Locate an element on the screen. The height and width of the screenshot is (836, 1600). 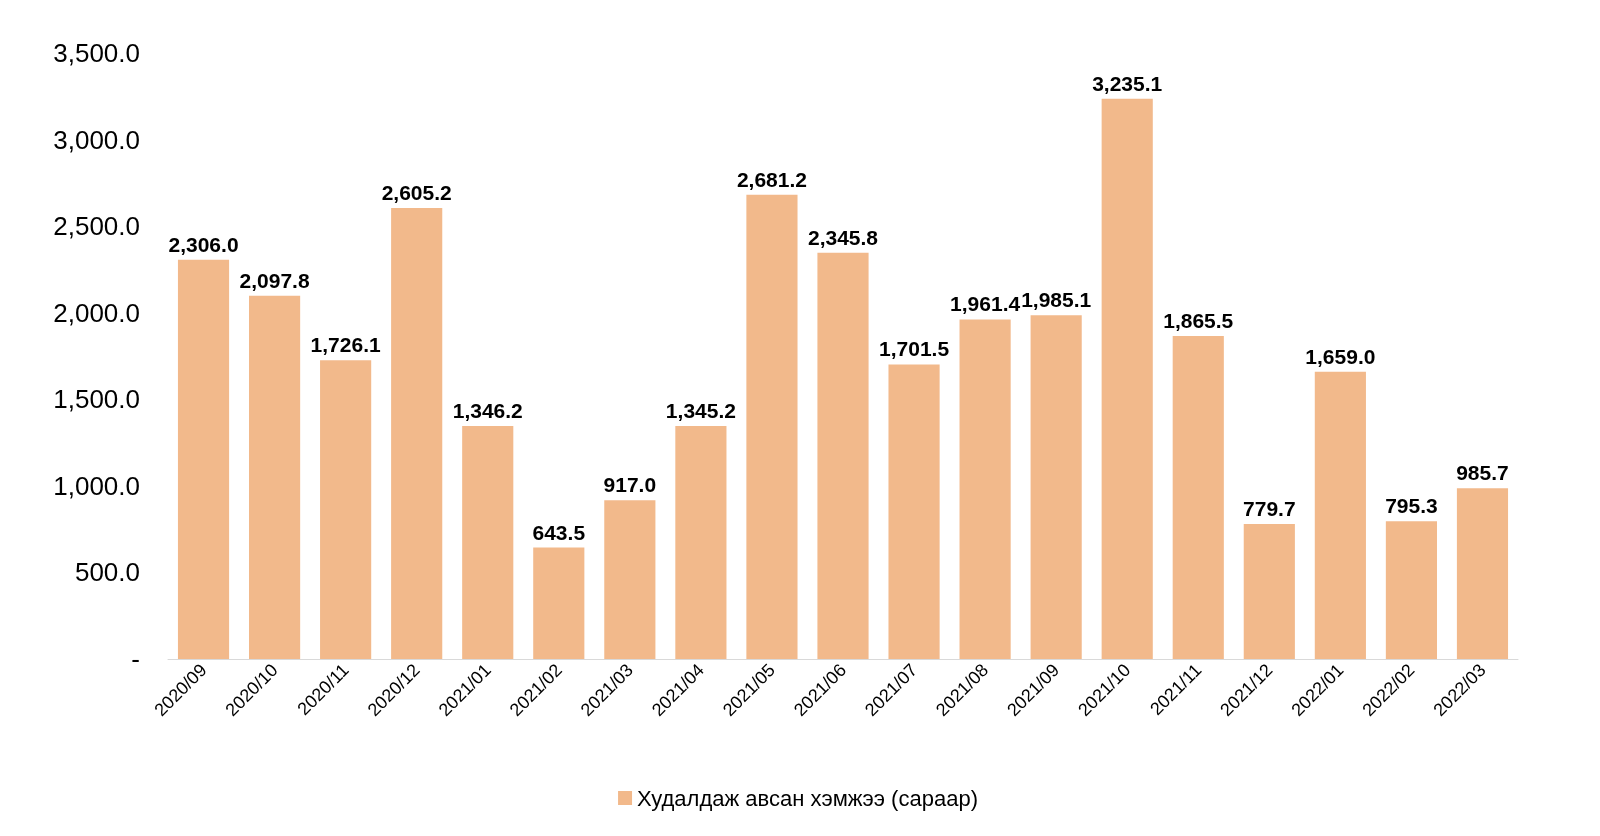
data-label: 1,701.5 is located at coordinates (914, 349).